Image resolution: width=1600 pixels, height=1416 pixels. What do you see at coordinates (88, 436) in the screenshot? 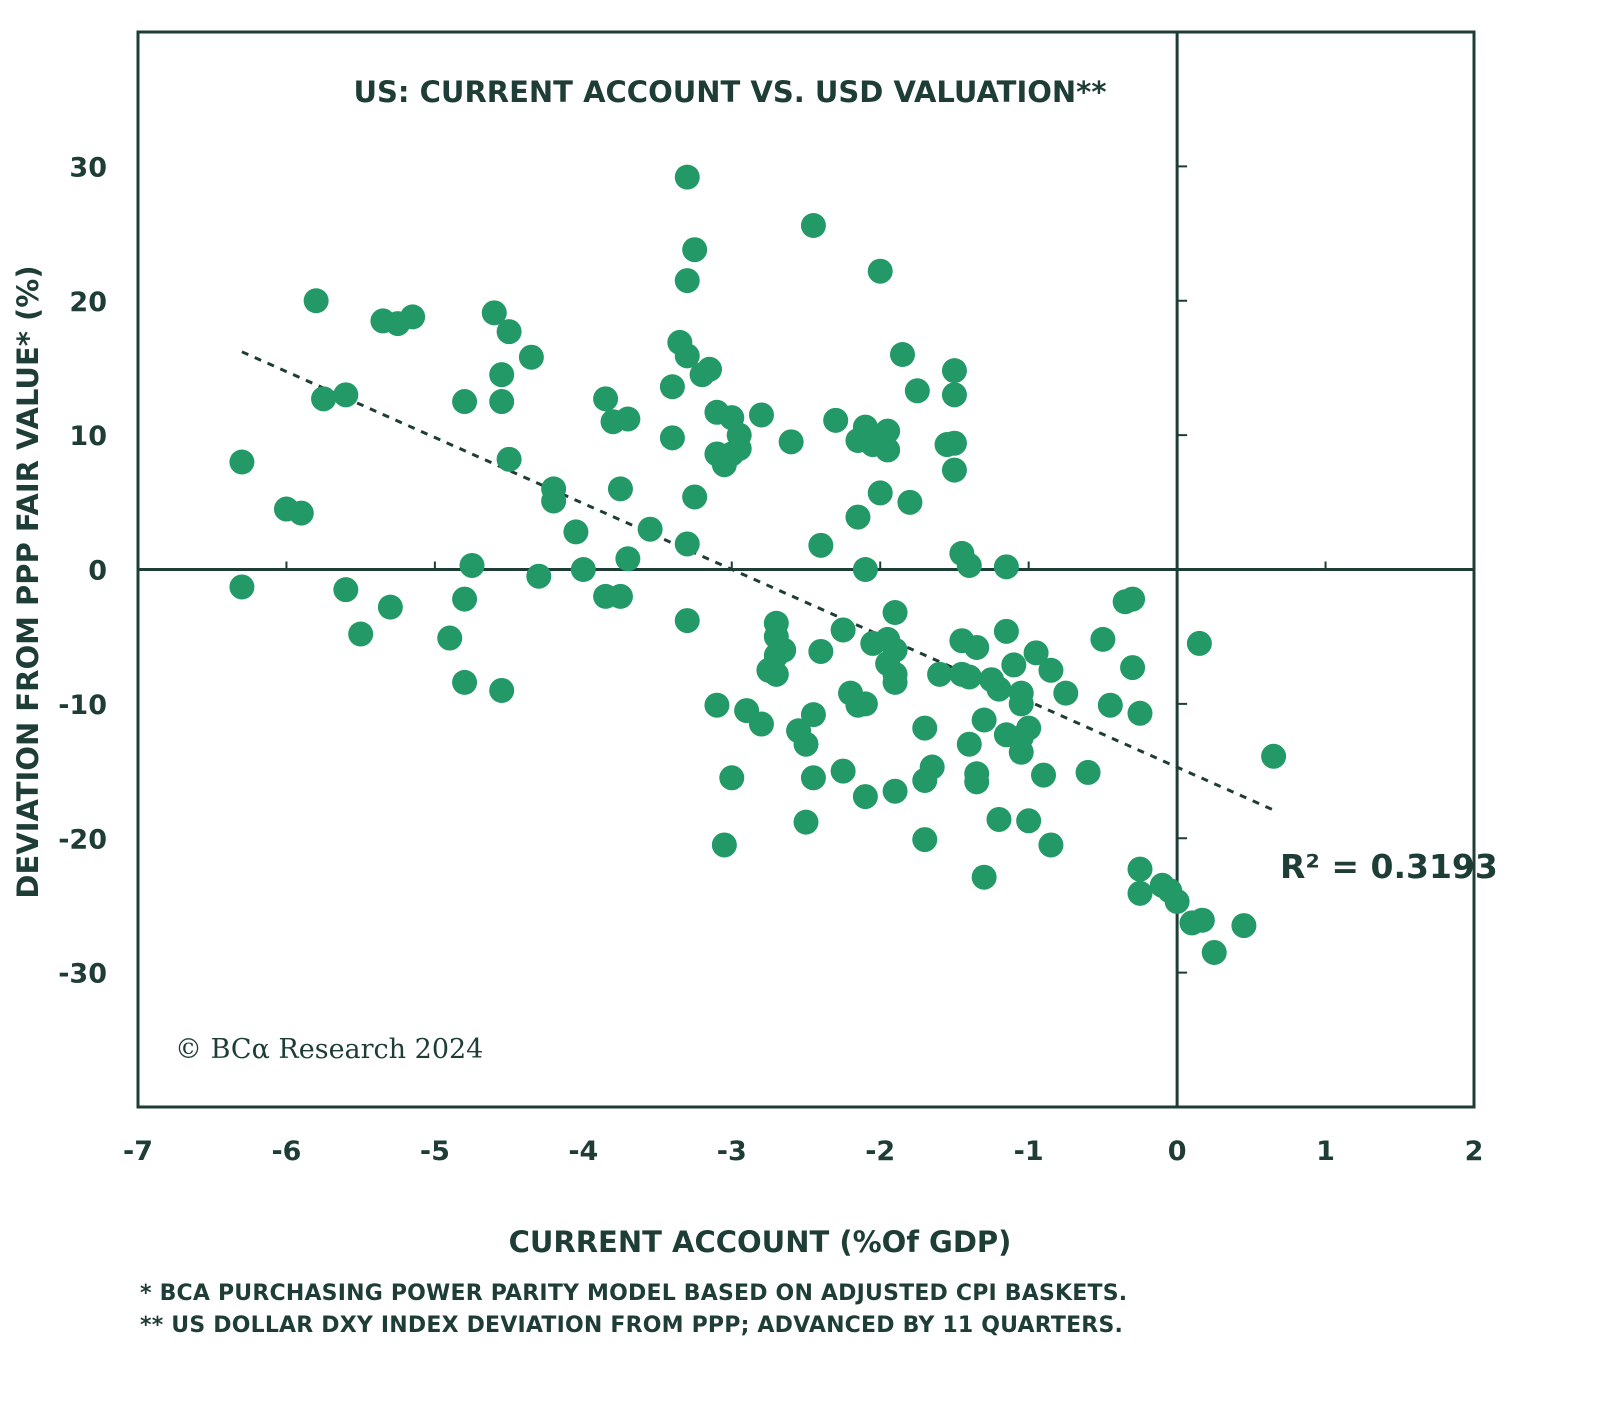
I see `y-tick-label: 10` at bounding box center [88, 436].